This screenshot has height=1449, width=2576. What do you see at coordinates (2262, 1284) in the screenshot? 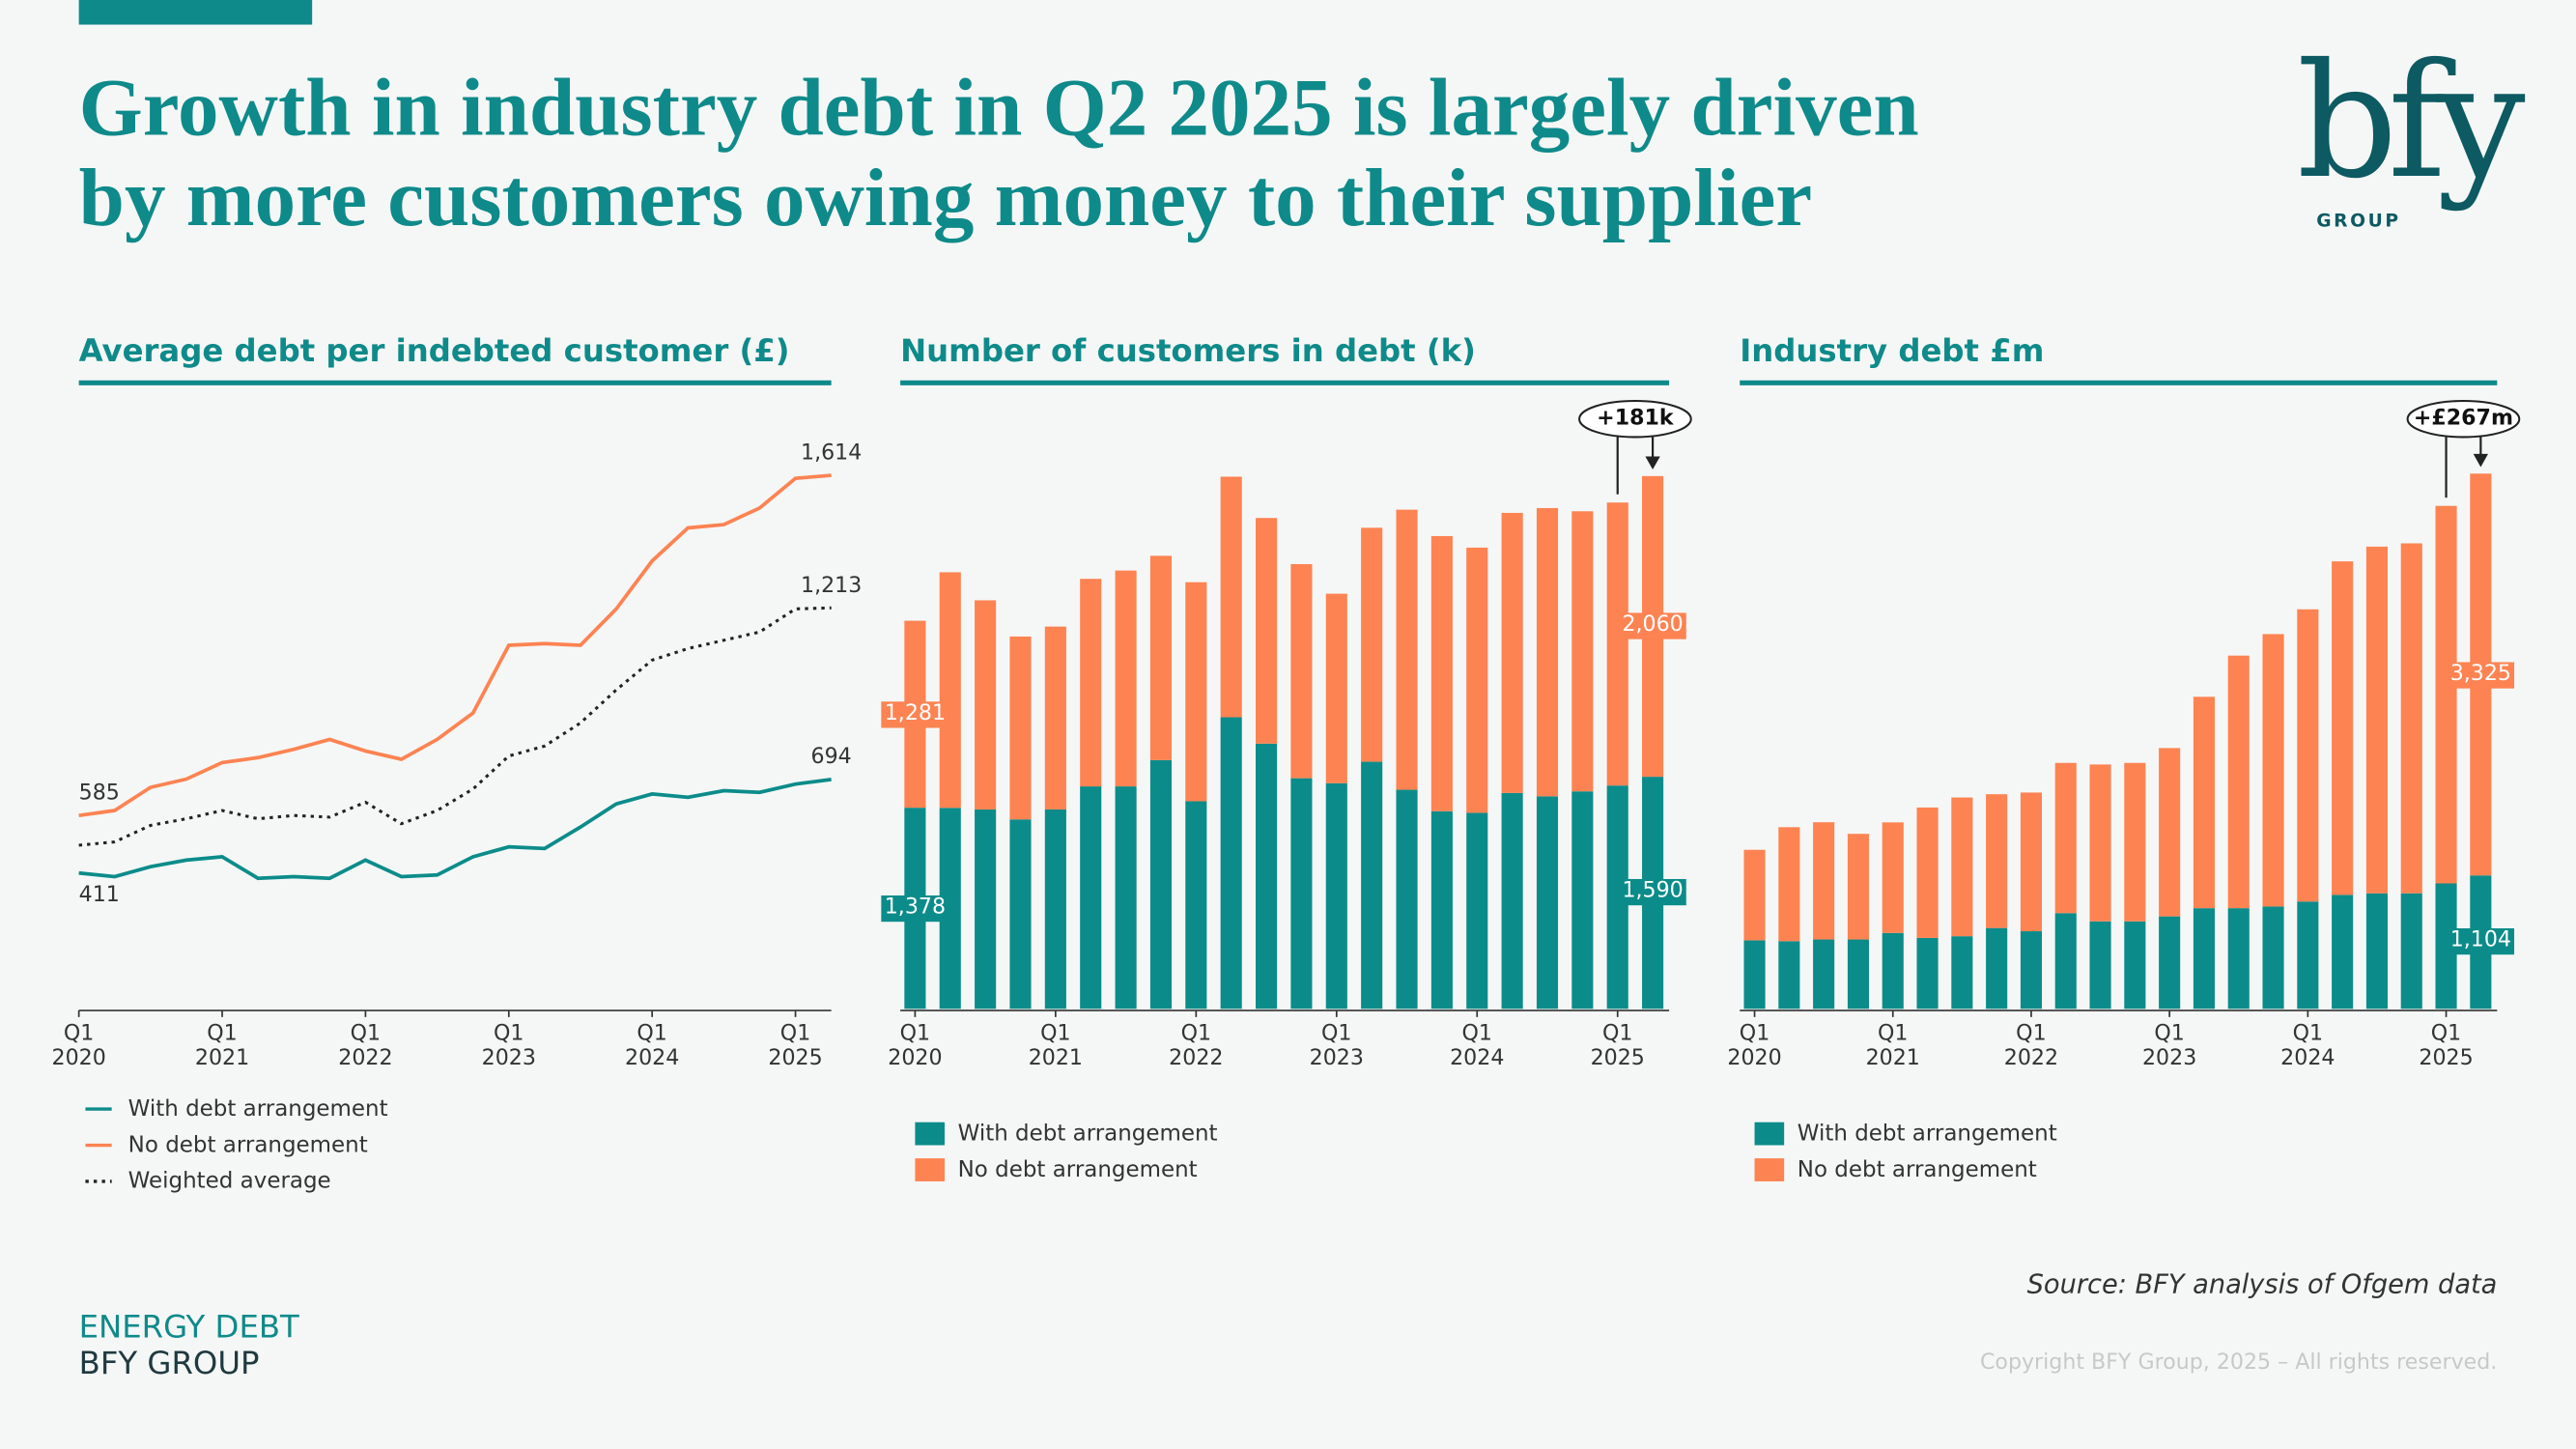
I see `source-note: Source: BFY analysis of Ofgem data` at bounding box center [2262, 1284].